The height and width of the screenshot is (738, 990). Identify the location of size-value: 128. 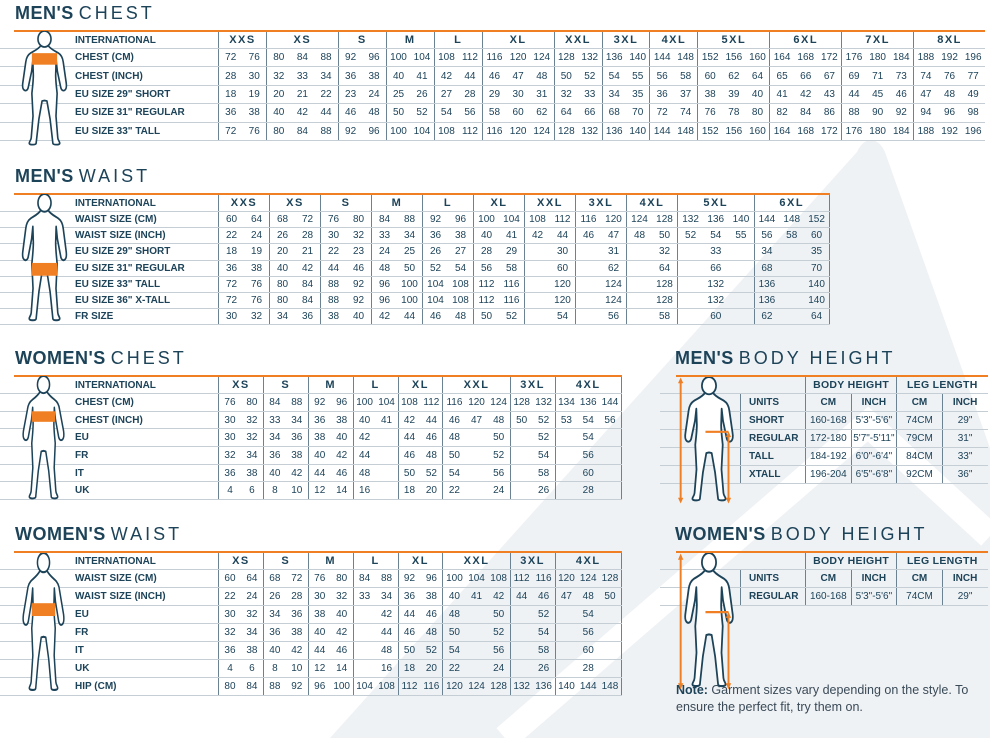
(566, 58).